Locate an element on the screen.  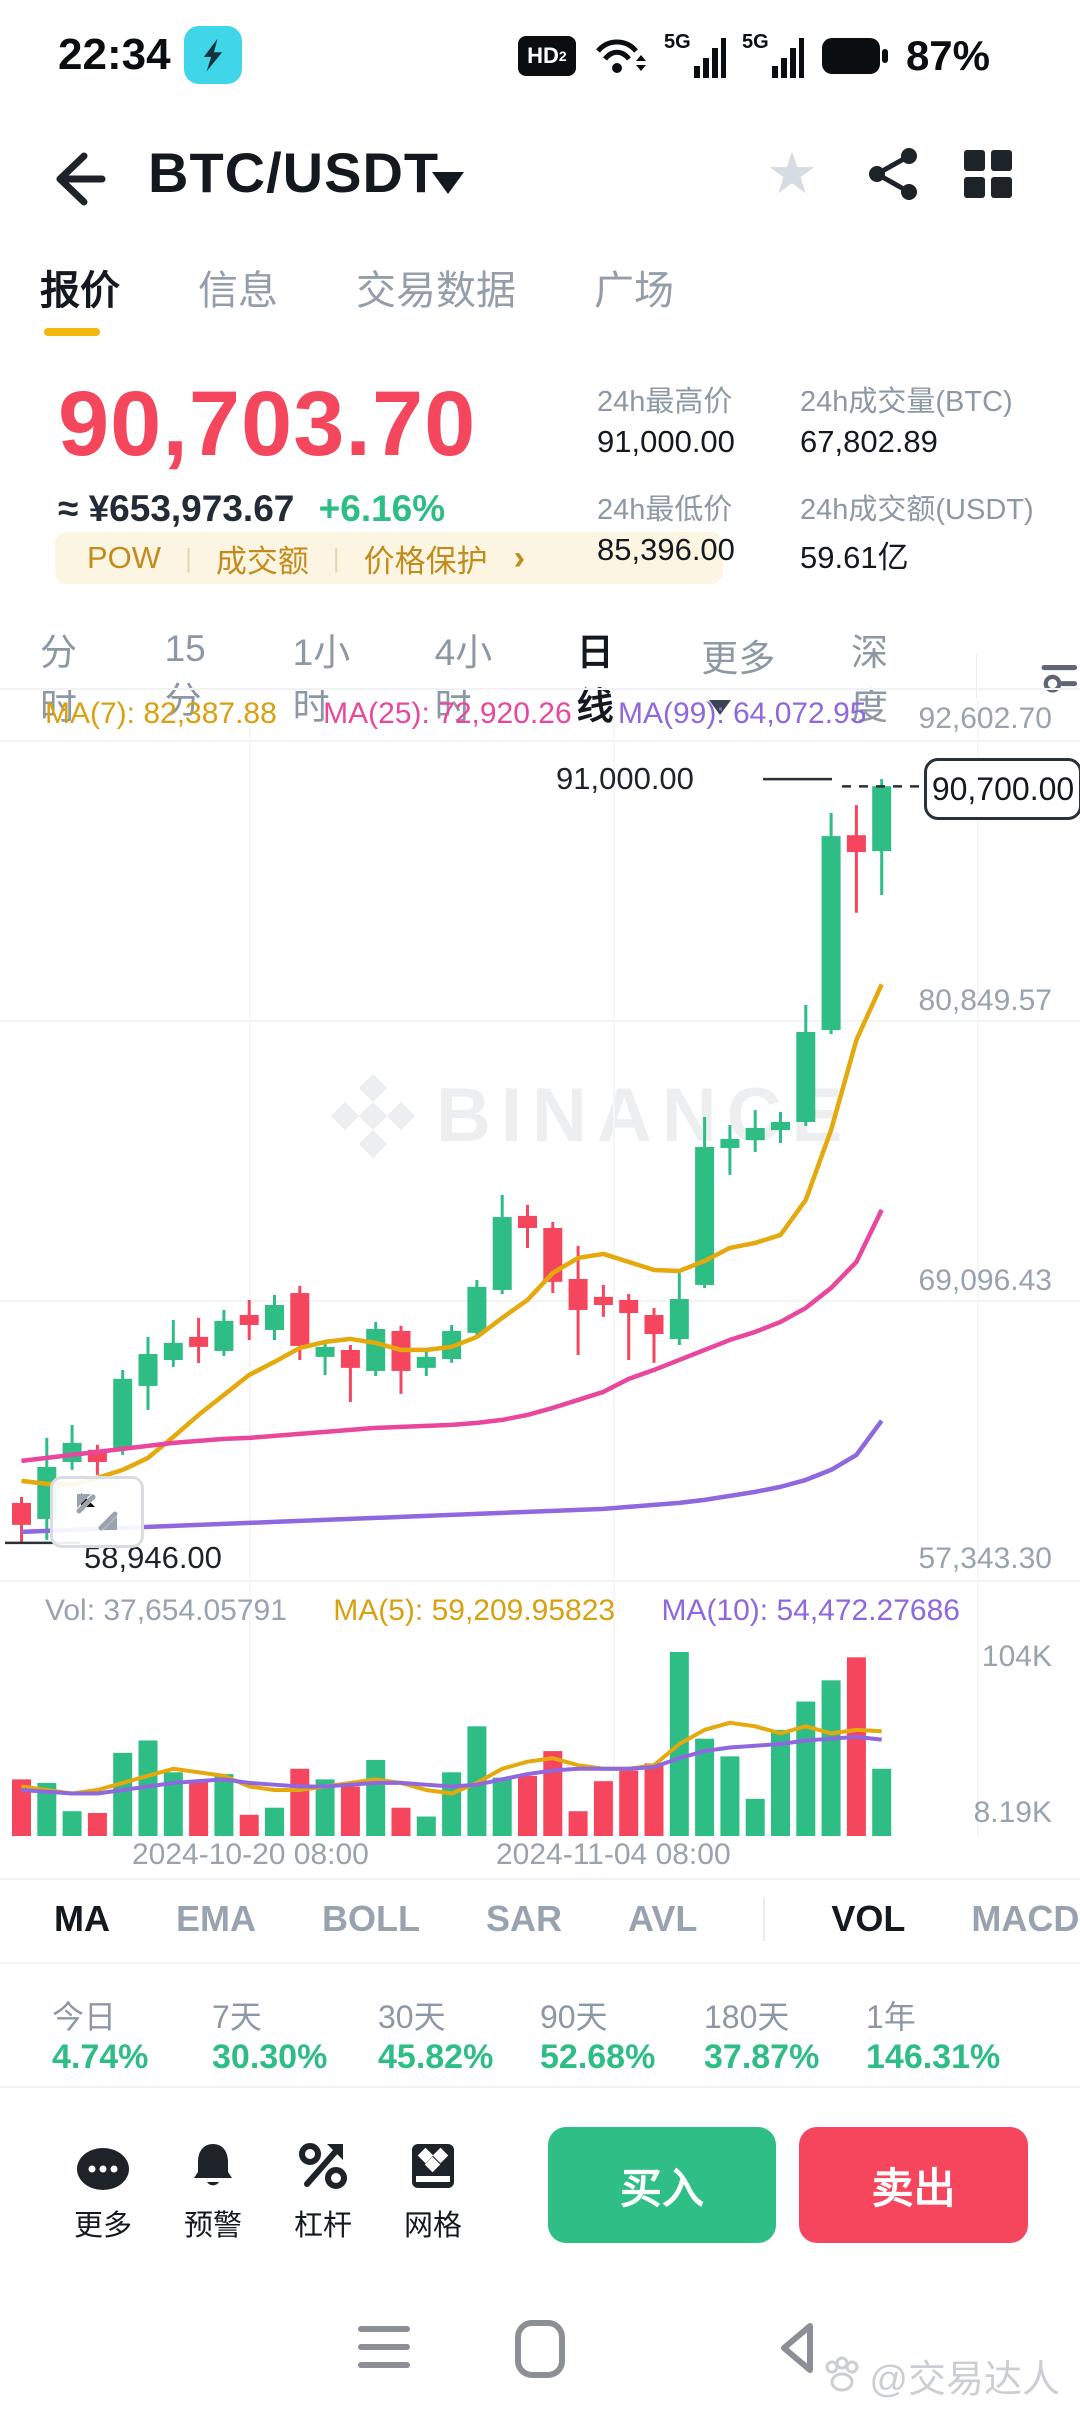
vol-ma5-label: MA(5): 59,209.95823 is located at coordinates (474, 1610).